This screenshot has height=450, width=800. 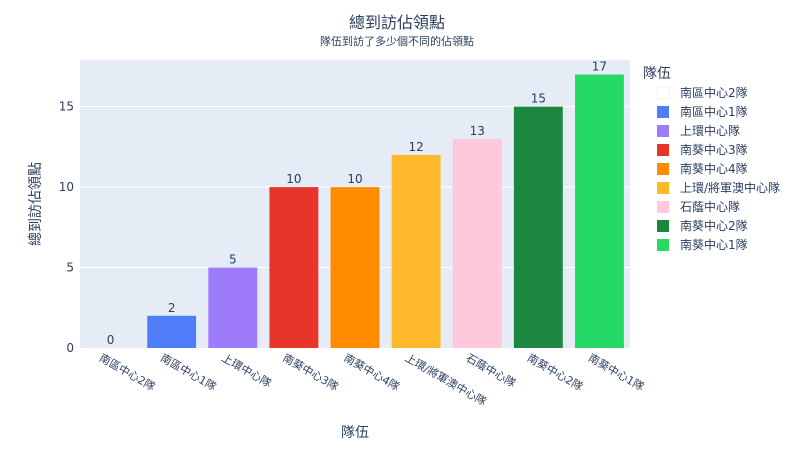 I want to click on x-tick-label: 上環中心隊, so click(x=246, y=370).